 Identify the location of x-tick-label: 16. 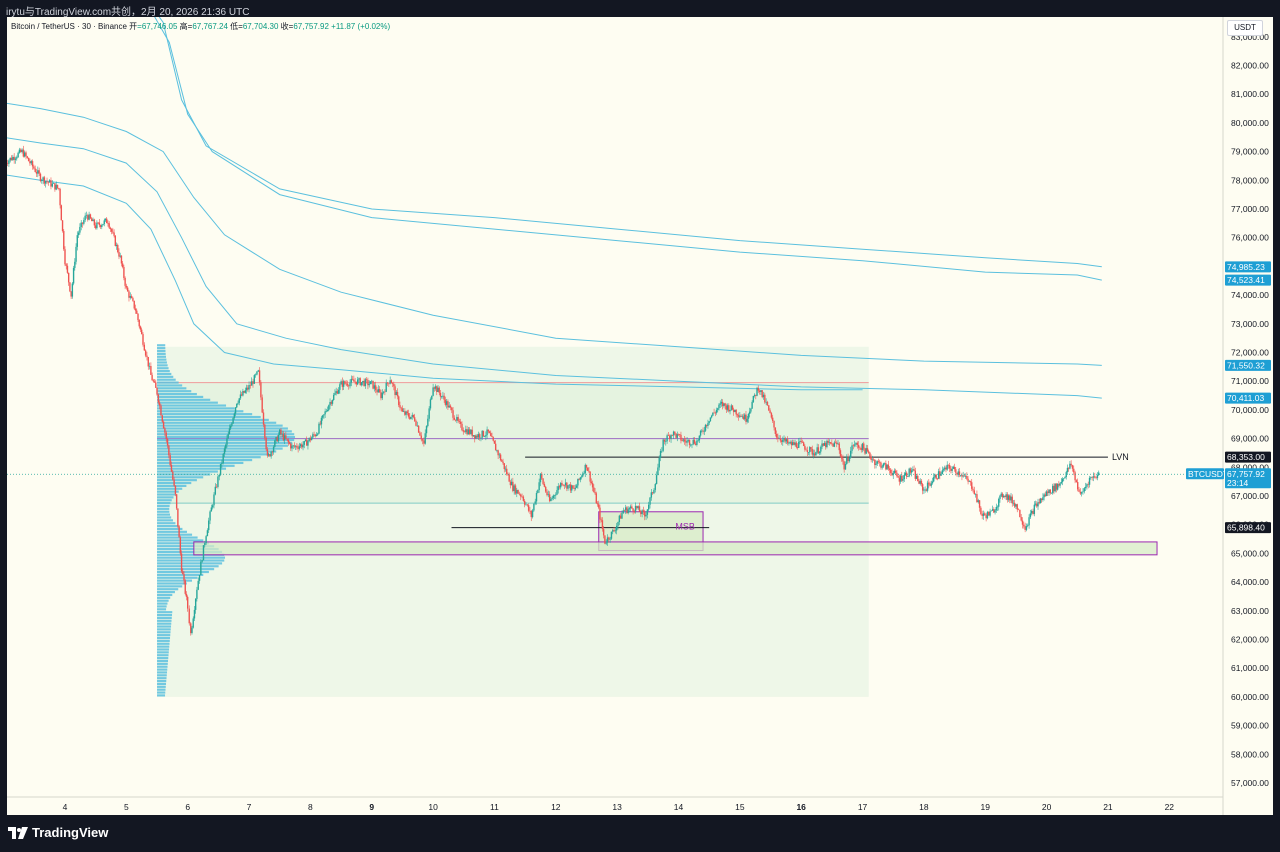
(801, 807).